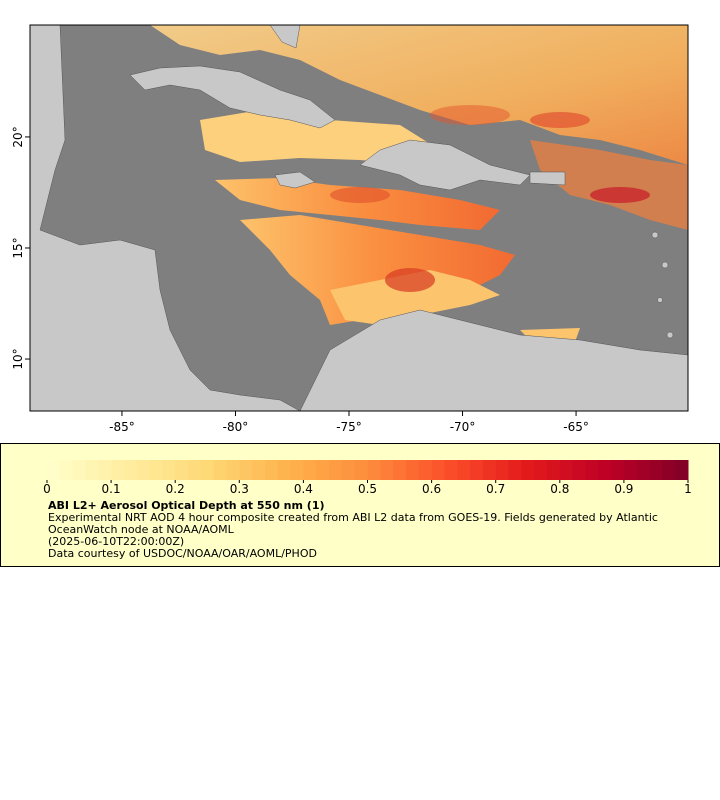  I want to click on colorbar-tick-label: 0.4, so click(303, 489).